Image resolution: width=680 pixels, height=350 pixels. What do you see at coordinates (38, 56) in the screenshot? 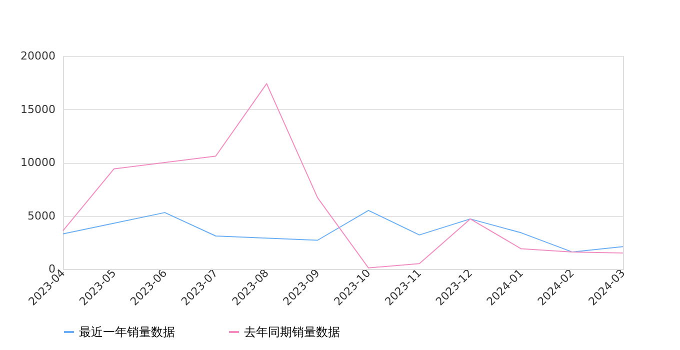
I see `y-tick-label: 20000` at bounding box center [38, 56].